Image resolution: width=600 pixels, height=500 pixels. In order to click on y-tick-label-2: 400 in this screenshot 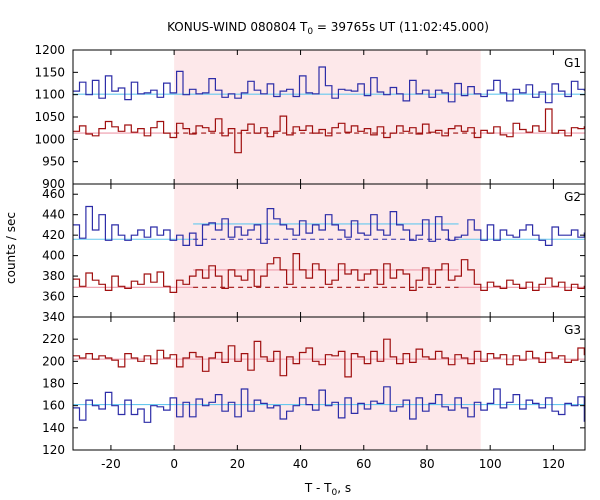, I will do `click(53, 256)`.